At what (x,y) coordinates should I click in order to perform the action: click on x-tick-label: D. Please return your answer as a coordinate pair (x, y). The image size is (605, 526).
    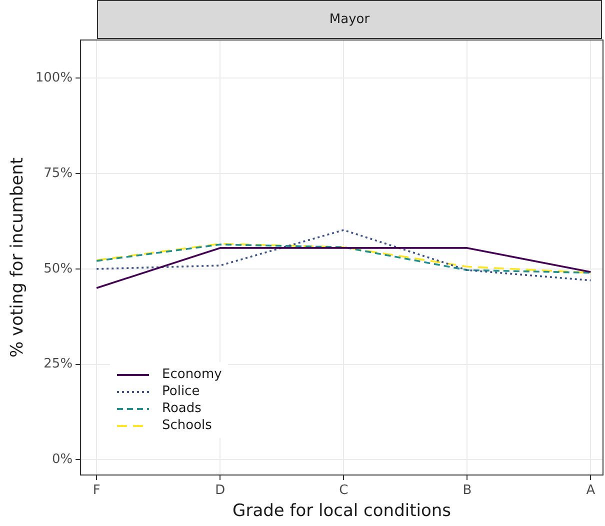
    Looking at the image, I should click on (220, 490).